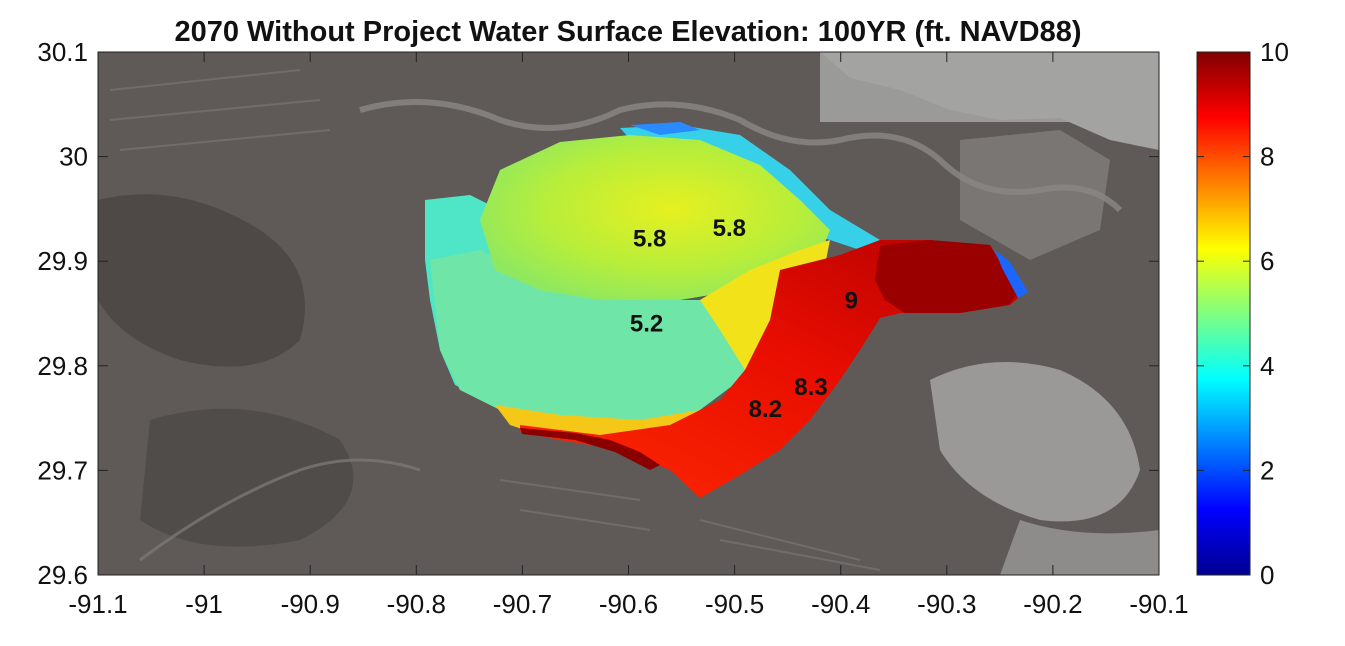 This screenshot has height=646, width=1345. What do you see at coordinates (1267, 261) in the screenshot?
I see `colorbar-tick-label: 6` at bounding box center [1267, 261].